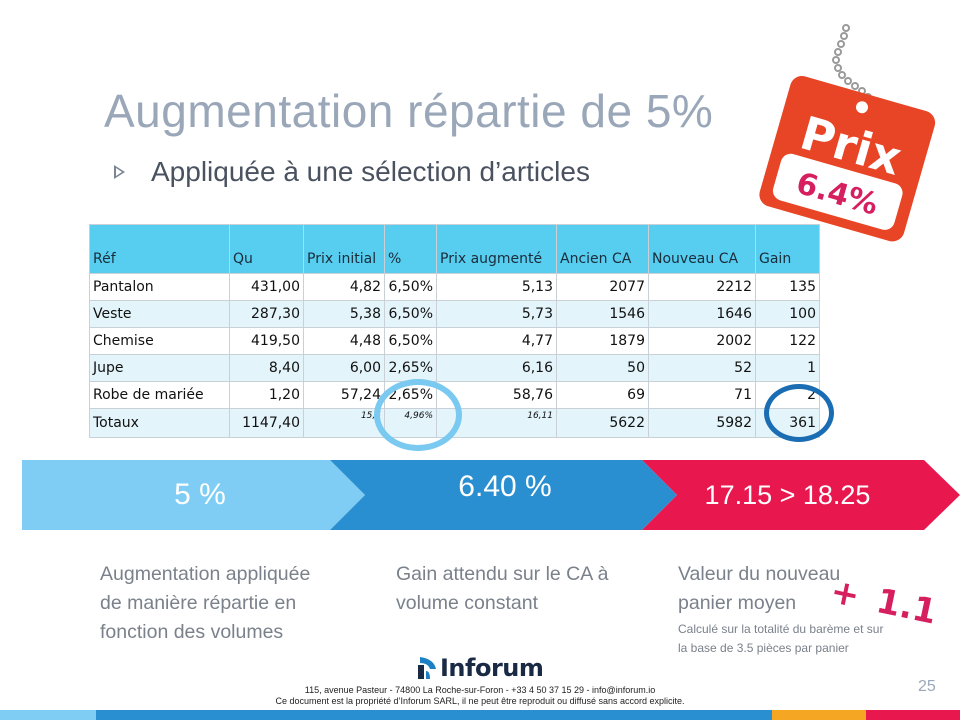 The height and width of the screenshot is (720, 960). Describe the element at coordinates (496, 368) in the screenshot. I see `cell-prix-augmente: 6,16` at that location.